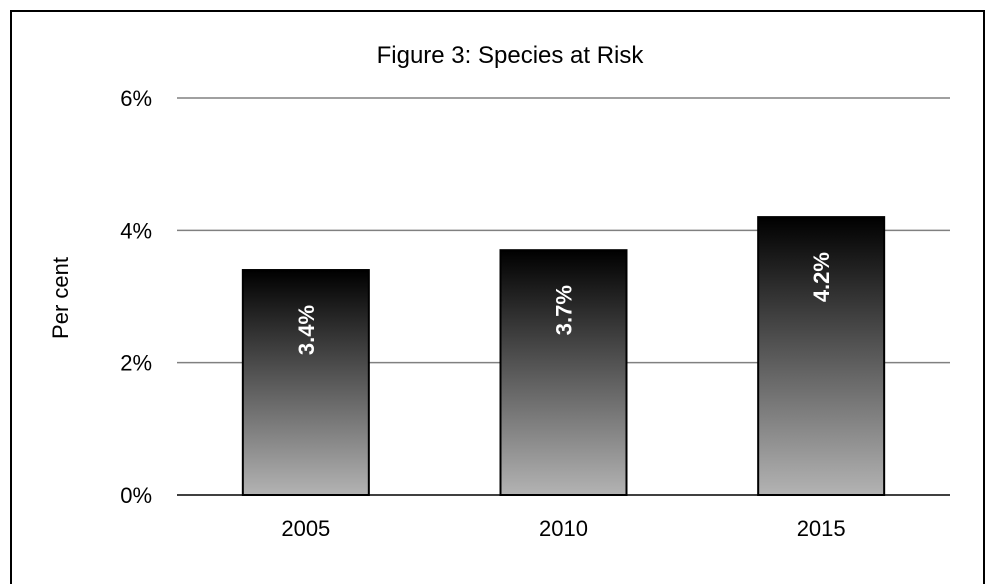 The image size is (995, 584). Describe the element at coordinates (821, 277) in the screenshot. I see `data-label: 4.2%` at that location.